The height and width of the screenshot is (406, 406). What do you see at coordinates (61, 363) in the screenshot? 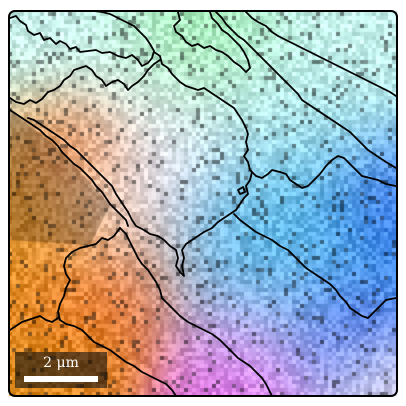
I see `scale-bar-label: 2 μm` at bounding box center [61, 363].